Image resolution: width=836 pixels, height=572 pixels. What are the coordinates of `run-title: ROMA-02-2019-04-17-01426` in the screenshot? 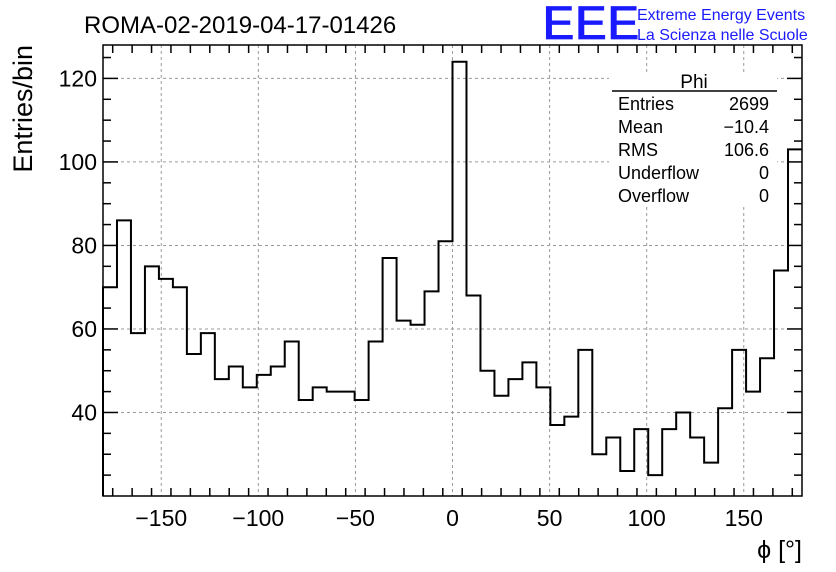 It's located at (240, 25).